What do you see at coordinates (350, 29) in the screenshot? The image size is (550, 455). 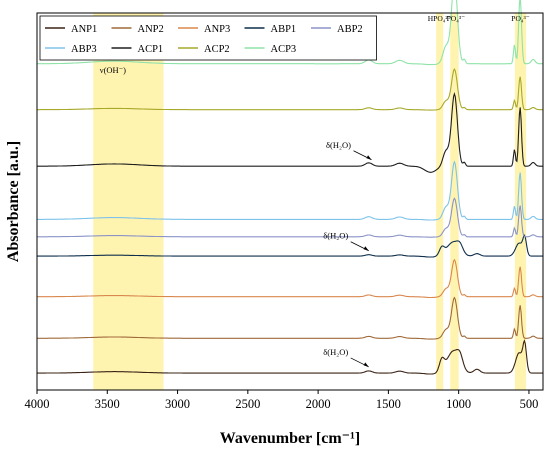 I see `legend-label-abp2: ABP2` at bounding box center [350, 29].